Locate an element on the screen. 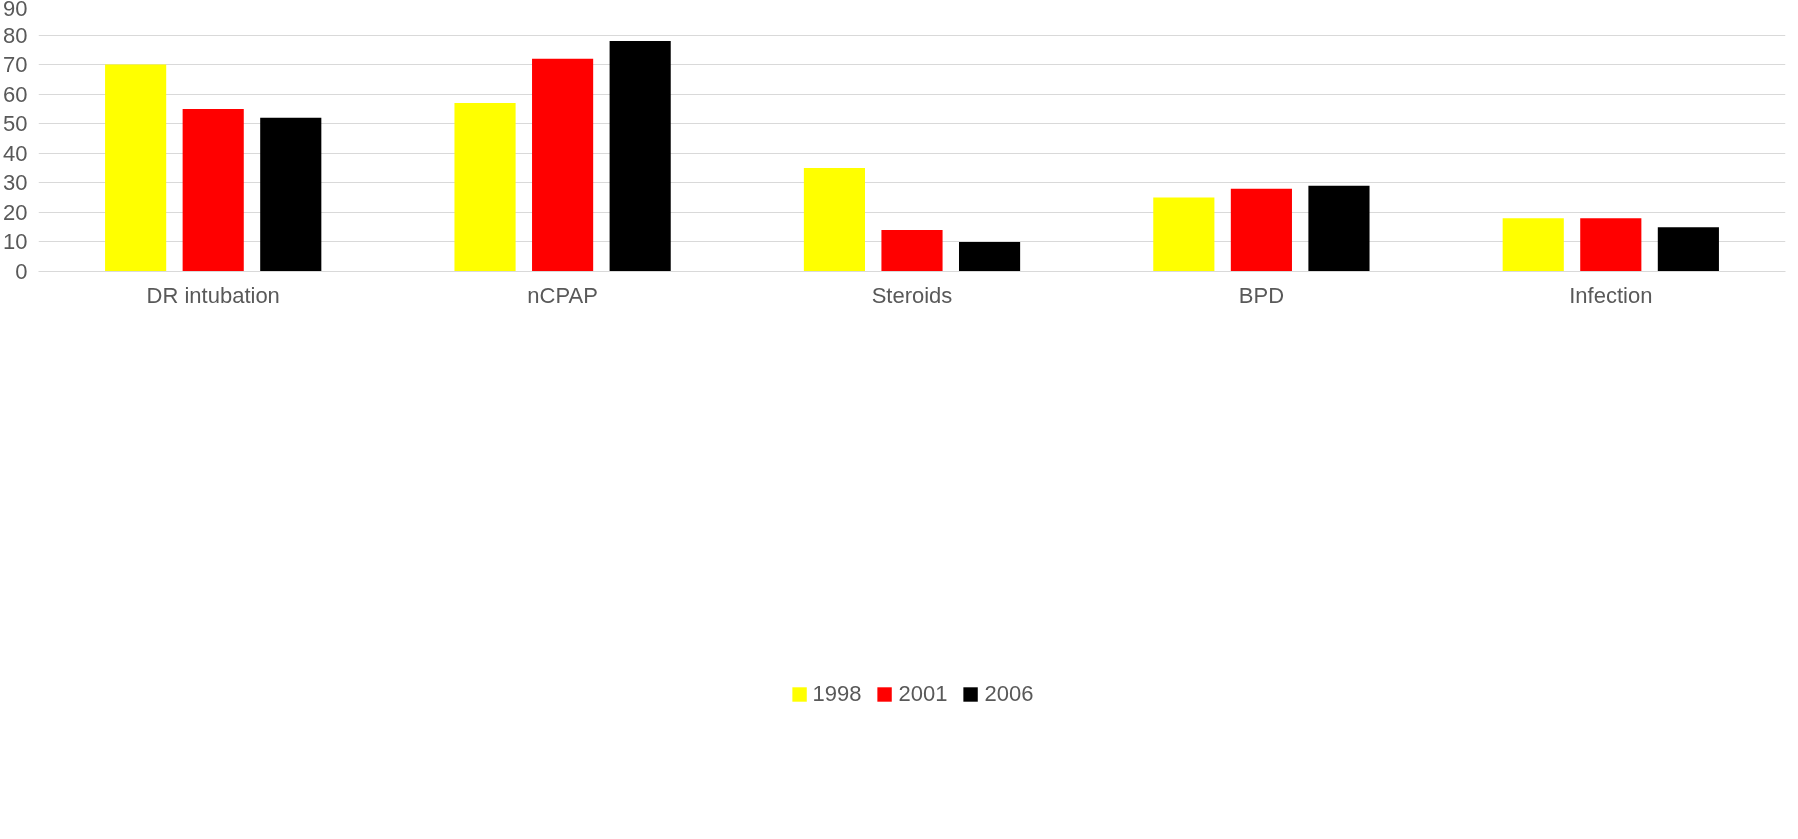 This screenshot has width=1798, height=839. x-tick-label: Steroids is located at coordinates (912, 295).